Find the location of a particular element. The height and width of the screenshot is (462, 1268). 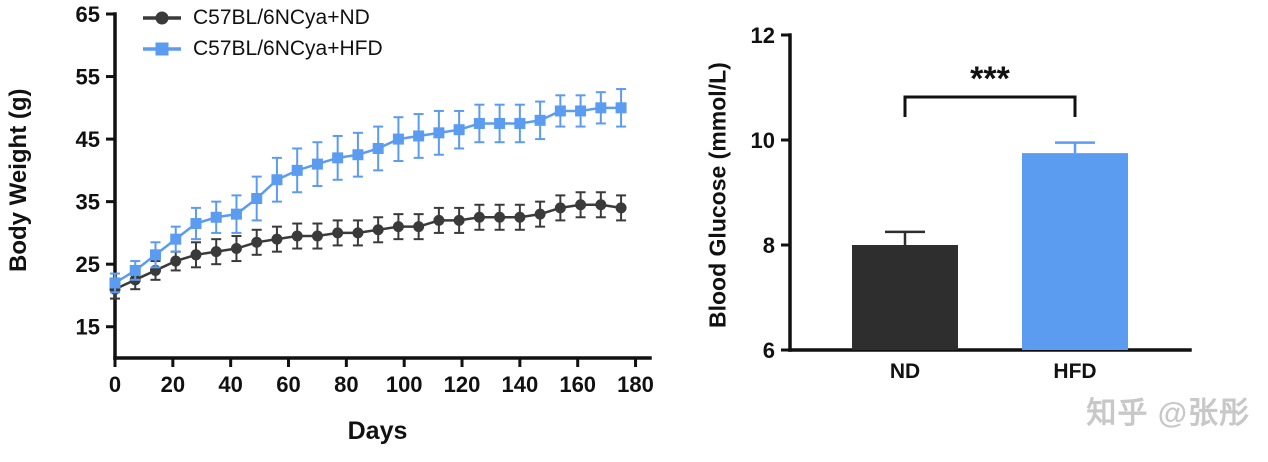

y-tick-label: 35 is located at coordinates (88, 202).